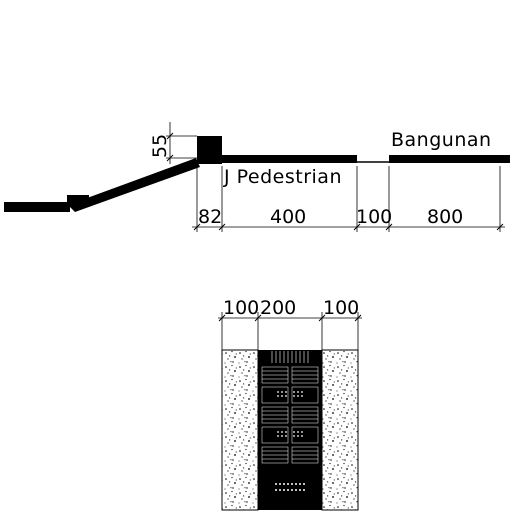  I want to click on gap-width-text: 100, so click(374, 217).